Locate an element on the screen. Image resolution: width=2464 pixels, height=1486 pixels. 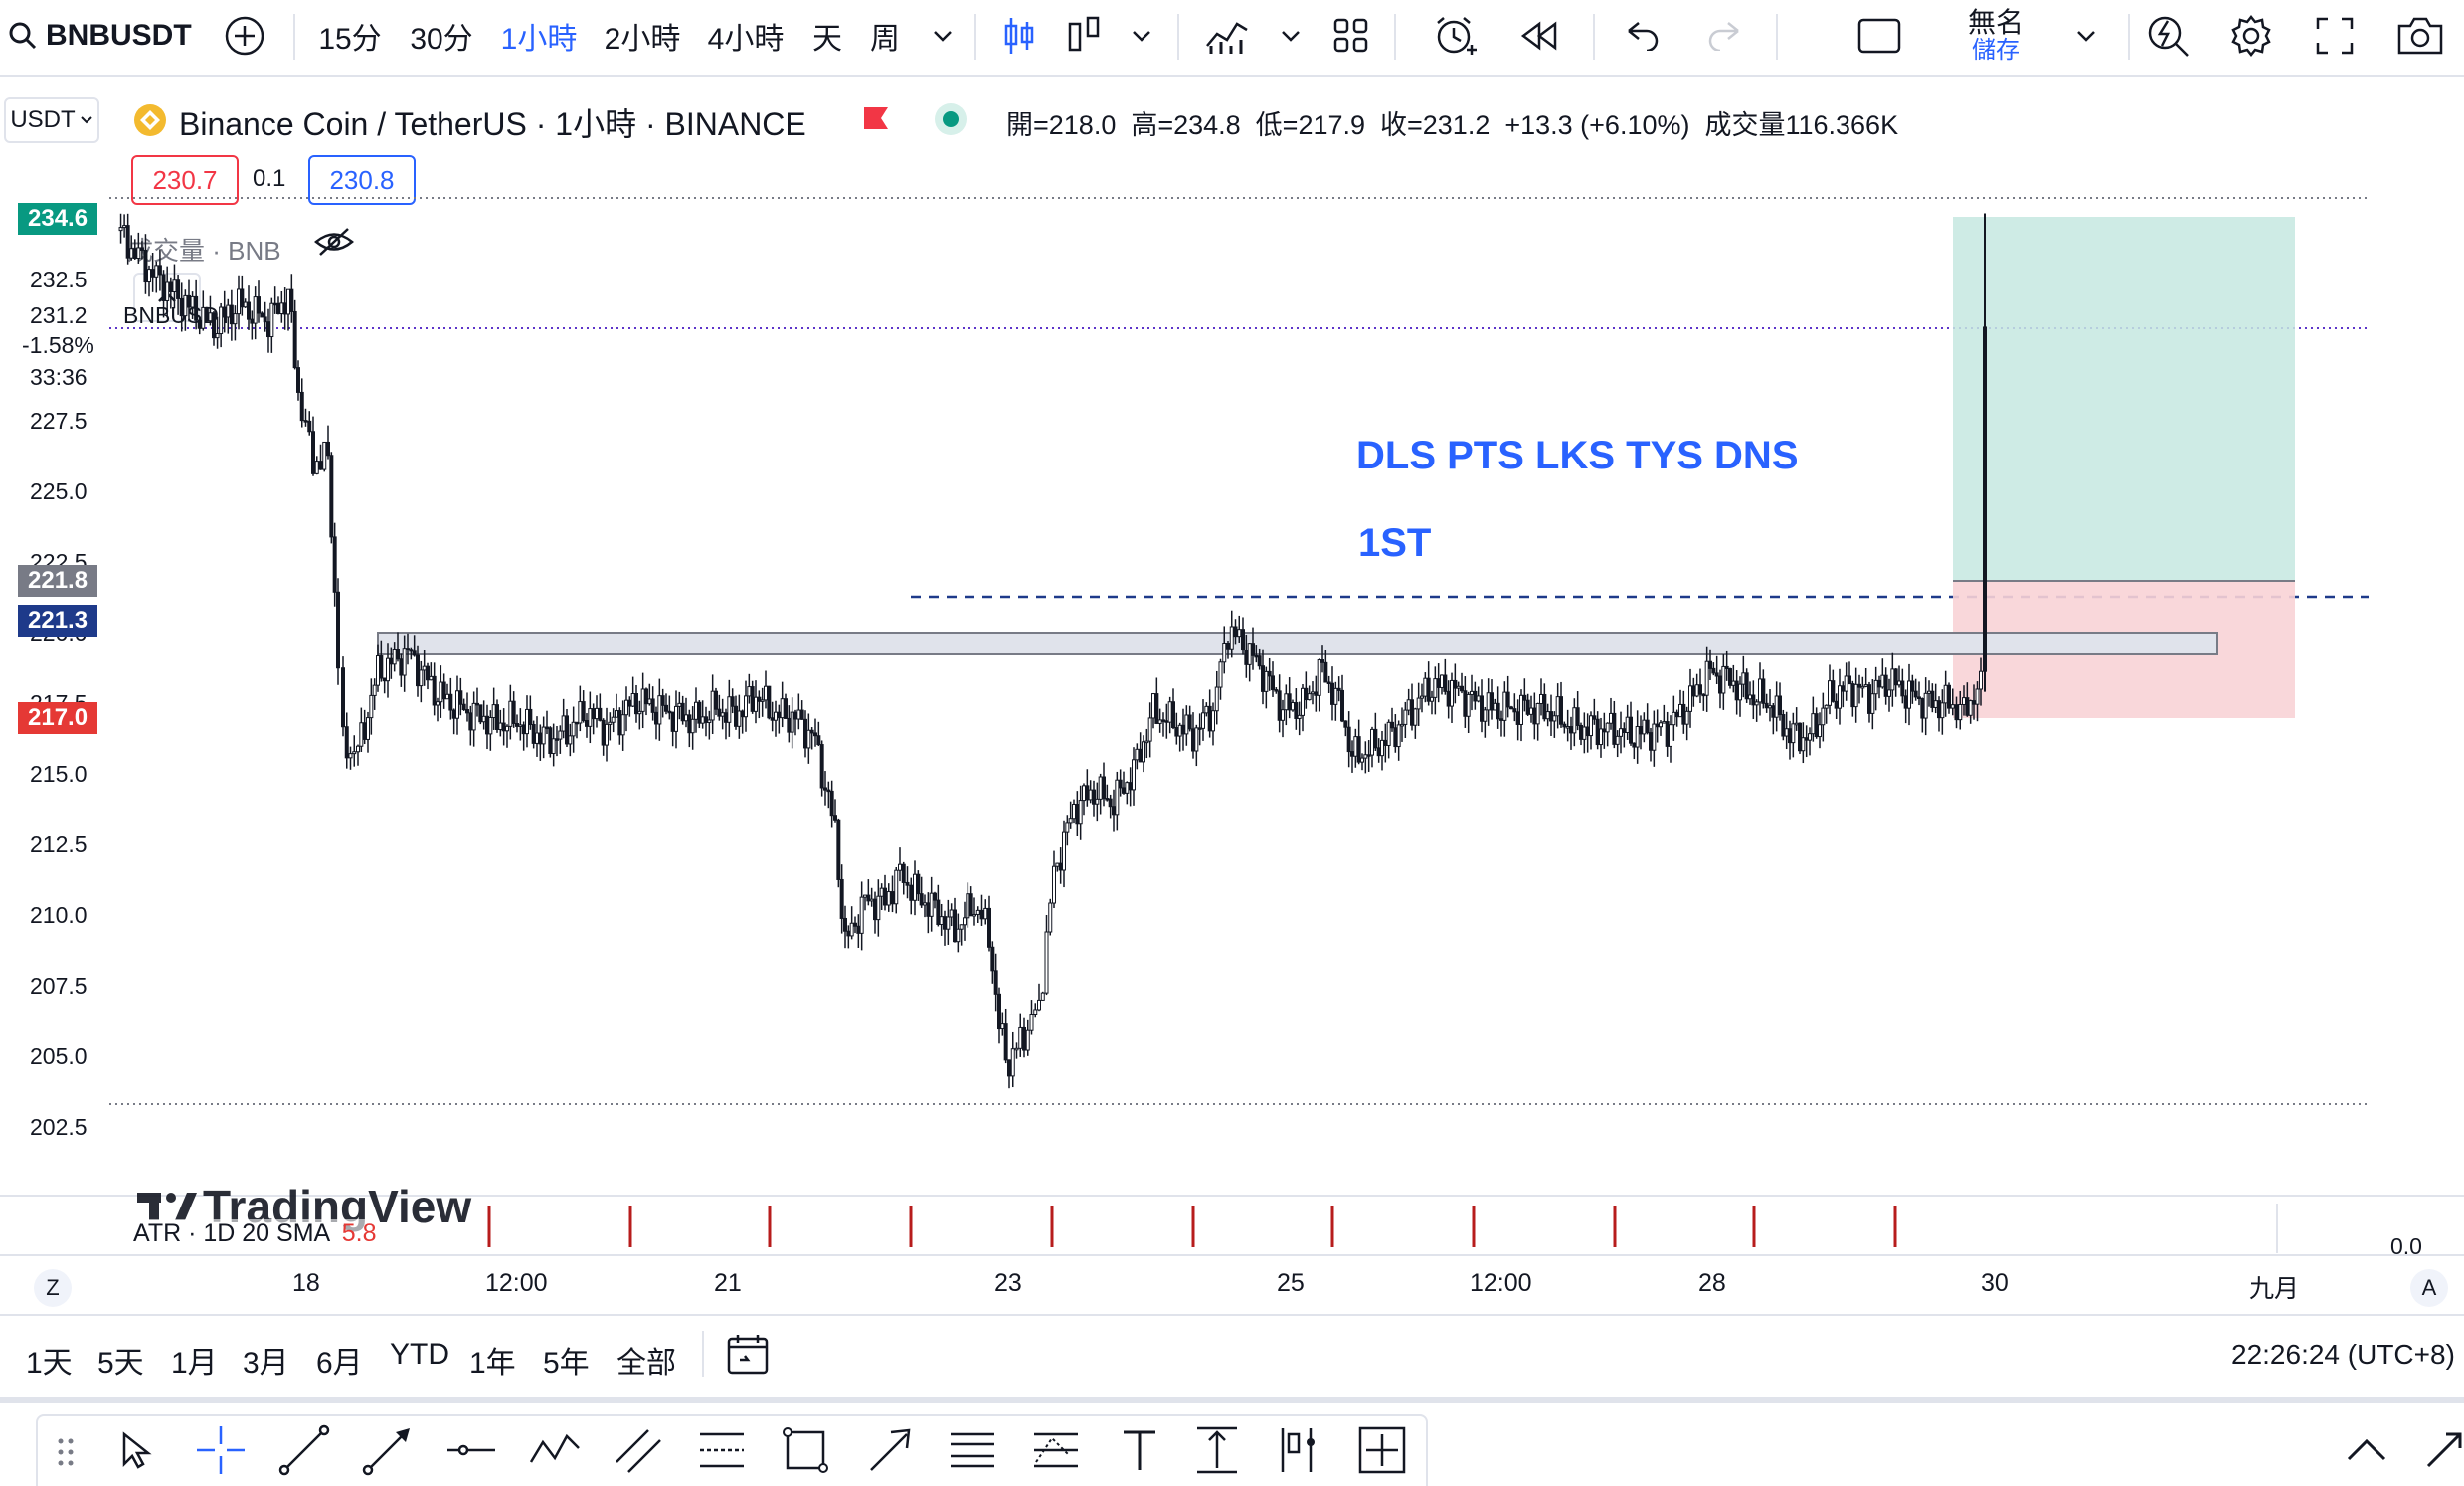
layout-grid-button is located at coordinates (1351, 36).